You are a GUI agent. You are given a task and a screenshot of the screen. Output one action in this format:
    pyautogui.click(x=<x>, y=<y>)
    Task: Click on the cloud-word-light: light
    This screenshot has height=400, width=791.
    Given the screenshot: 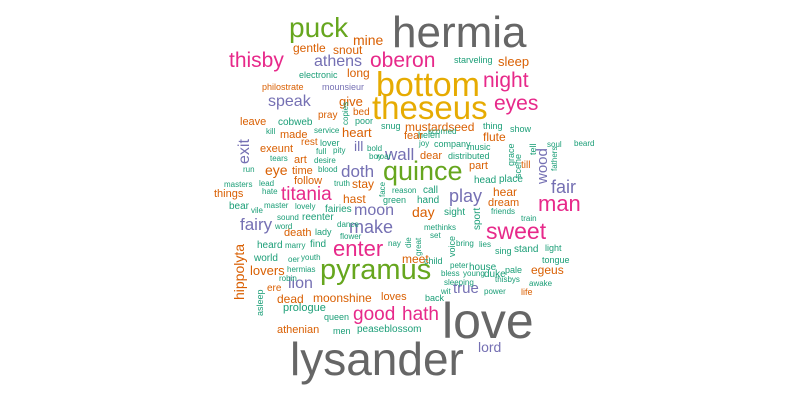 What is the action you would take?
    pyautogui.click(x=553, y=248)
    